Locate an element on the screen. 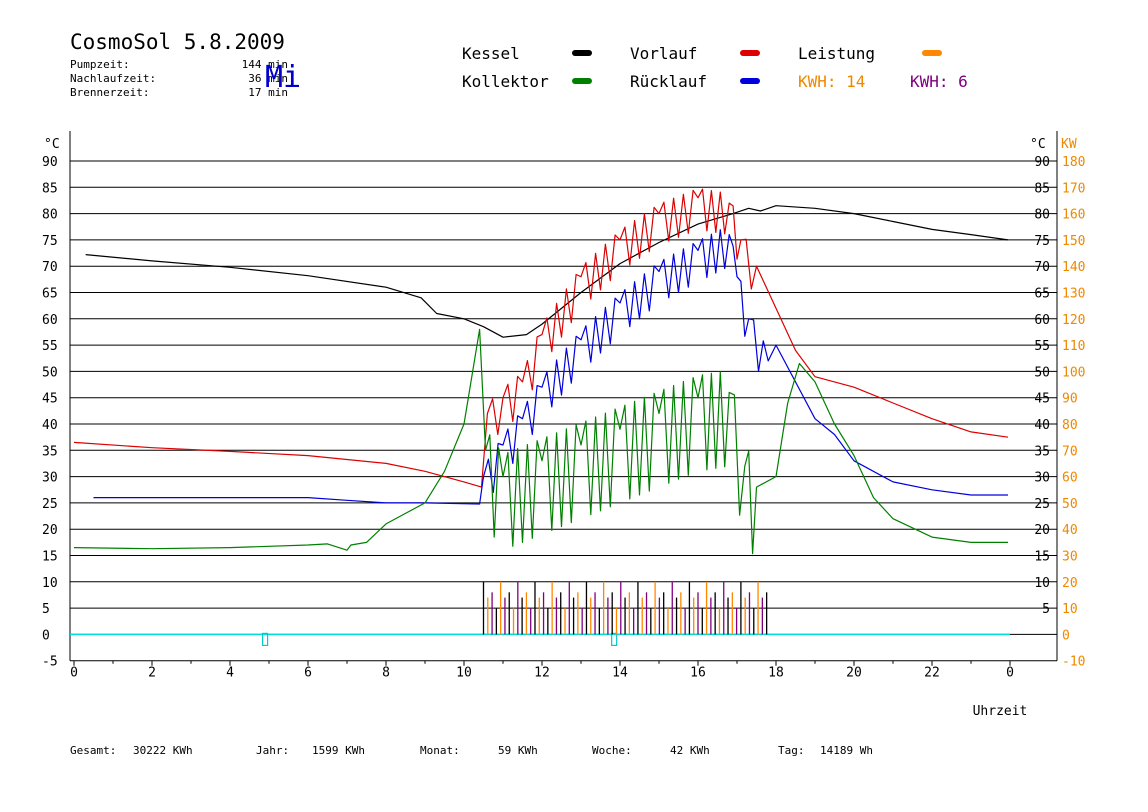 The image size is (1148, 812). legend-label-kollektor: Kollektor is located at coordinates (505, 81).